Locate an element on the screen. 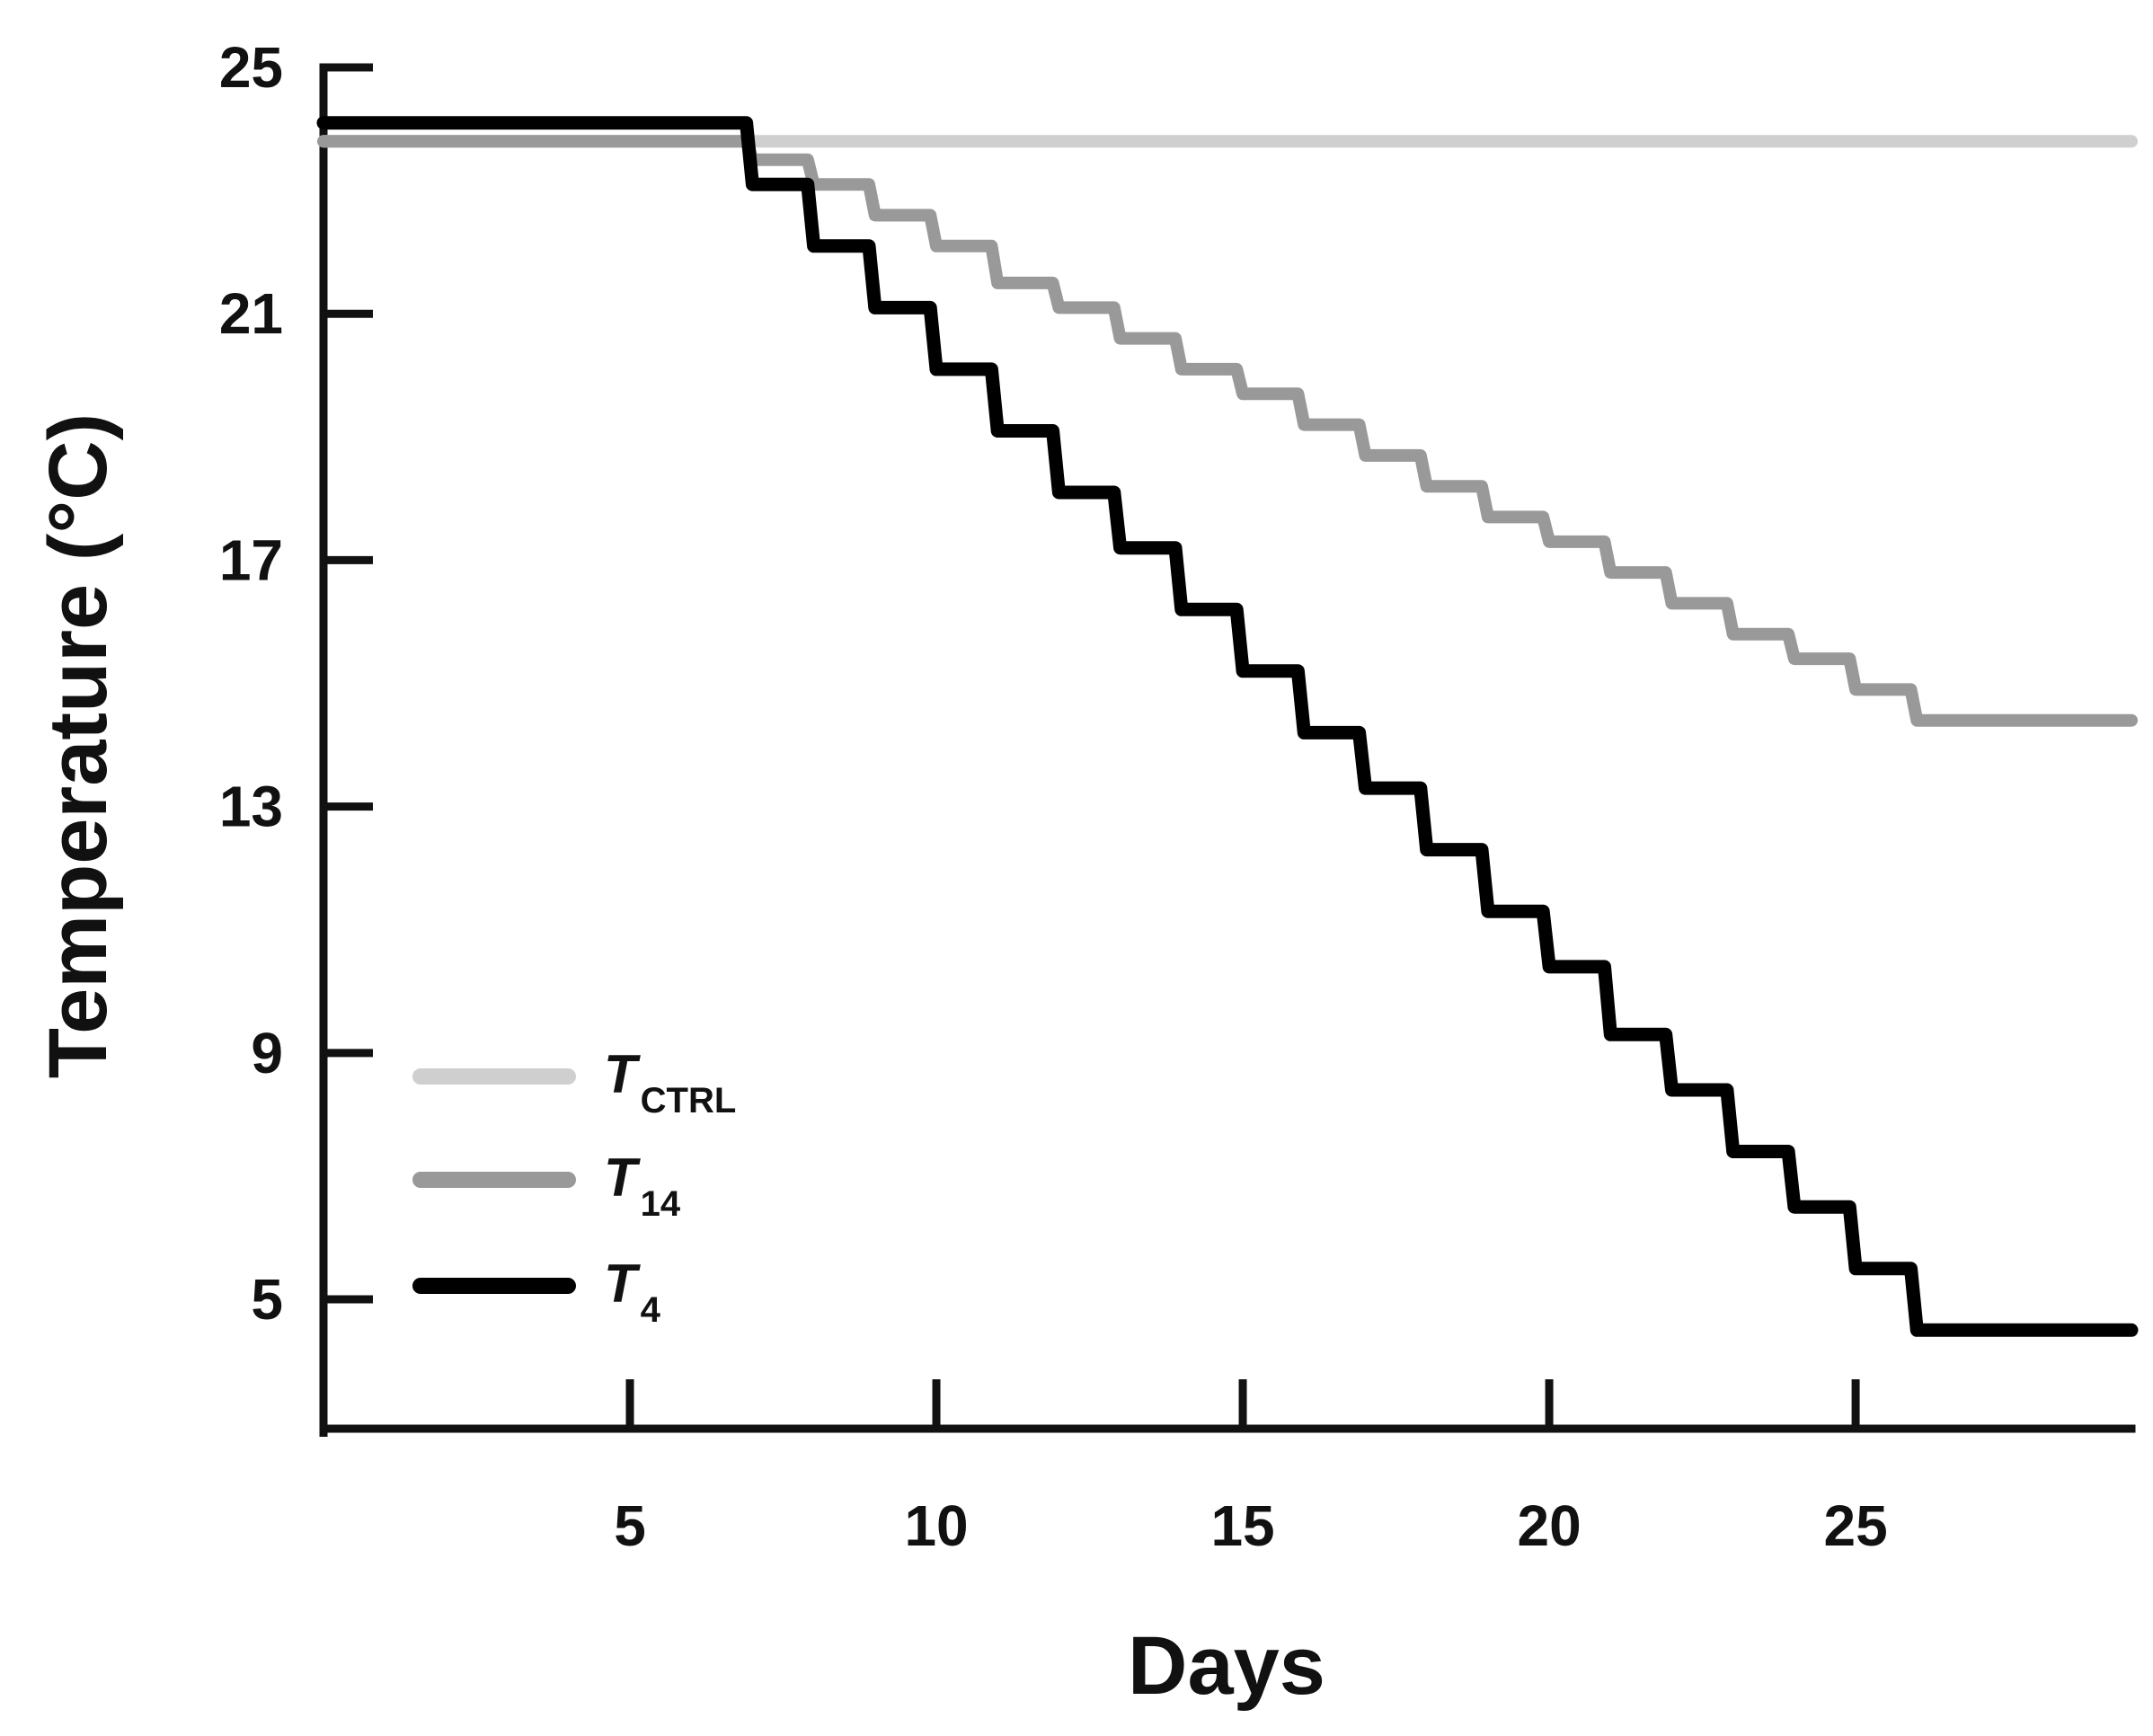 The width and height of the screenshot is (2153, 1736). x-tick-label: 15 is located at coordinates (1242, 1525).